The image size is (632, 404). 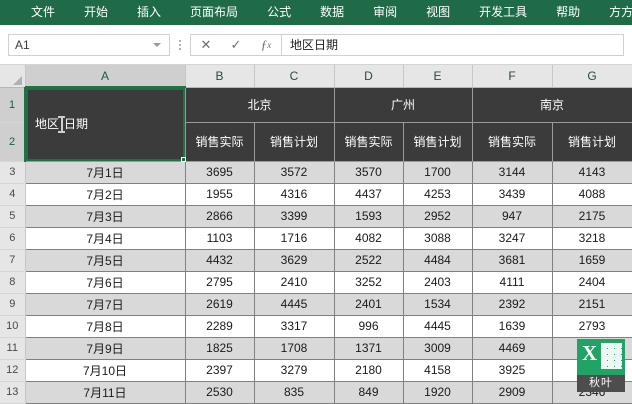 What do you see at coordinates (512, 260) in the screenshot?
I see `cell-value: 3681` at bounding box center [512, 260].